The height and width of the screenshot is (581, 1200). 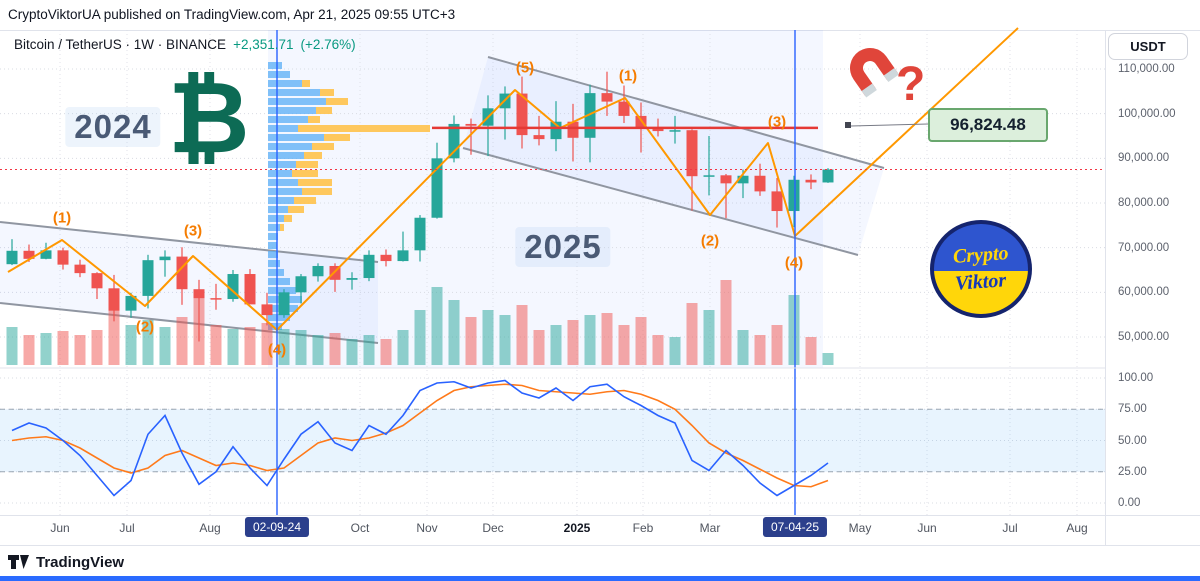 I want to click on question-mark: ?, so click(x=910, y=84).